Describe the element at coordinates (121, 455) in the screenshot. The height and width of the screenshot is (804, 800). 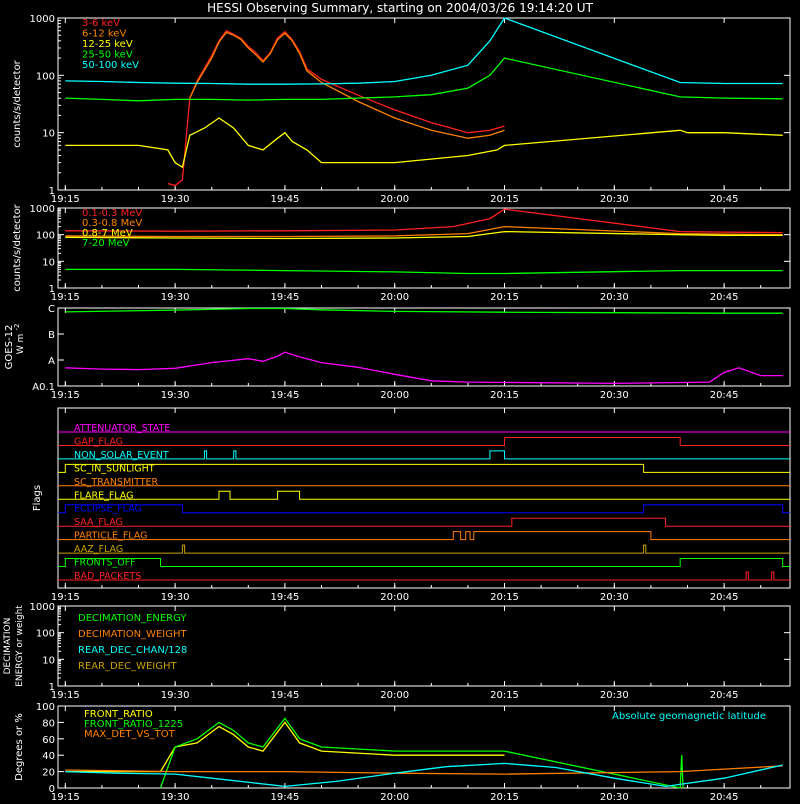
I see `flag-label: NON_SOLAR_EVENT` at that location.